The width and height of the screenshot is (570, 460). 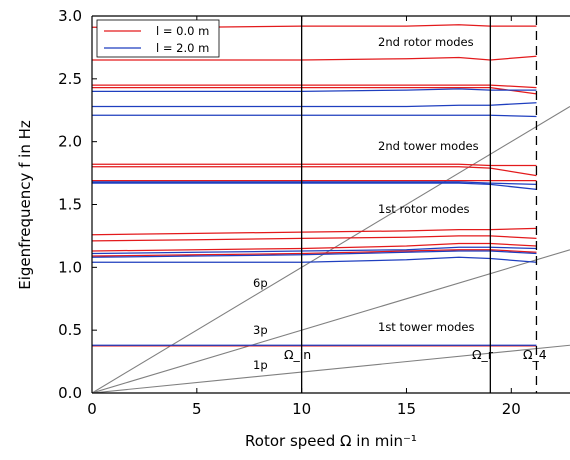 What do you see at coordinates (260, 283) in the screenshot?
I see `harmonic-label-6p: 6p` at bounding box center [260, 283].